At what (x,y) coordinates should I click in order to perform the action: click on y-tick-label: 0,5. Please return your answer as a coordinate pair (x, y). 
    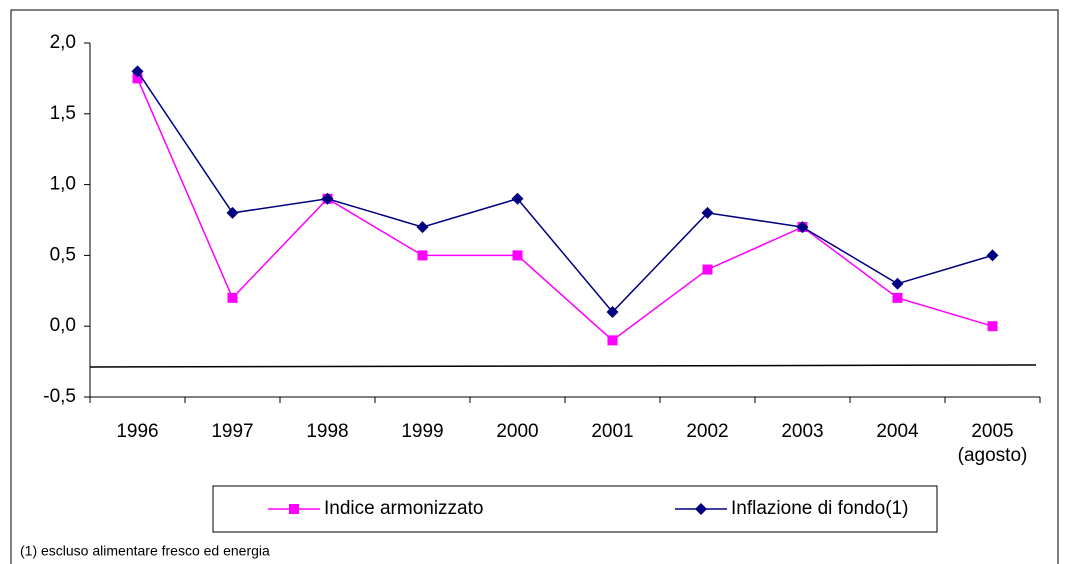
    Looking at the image, I should click on (63, 254).